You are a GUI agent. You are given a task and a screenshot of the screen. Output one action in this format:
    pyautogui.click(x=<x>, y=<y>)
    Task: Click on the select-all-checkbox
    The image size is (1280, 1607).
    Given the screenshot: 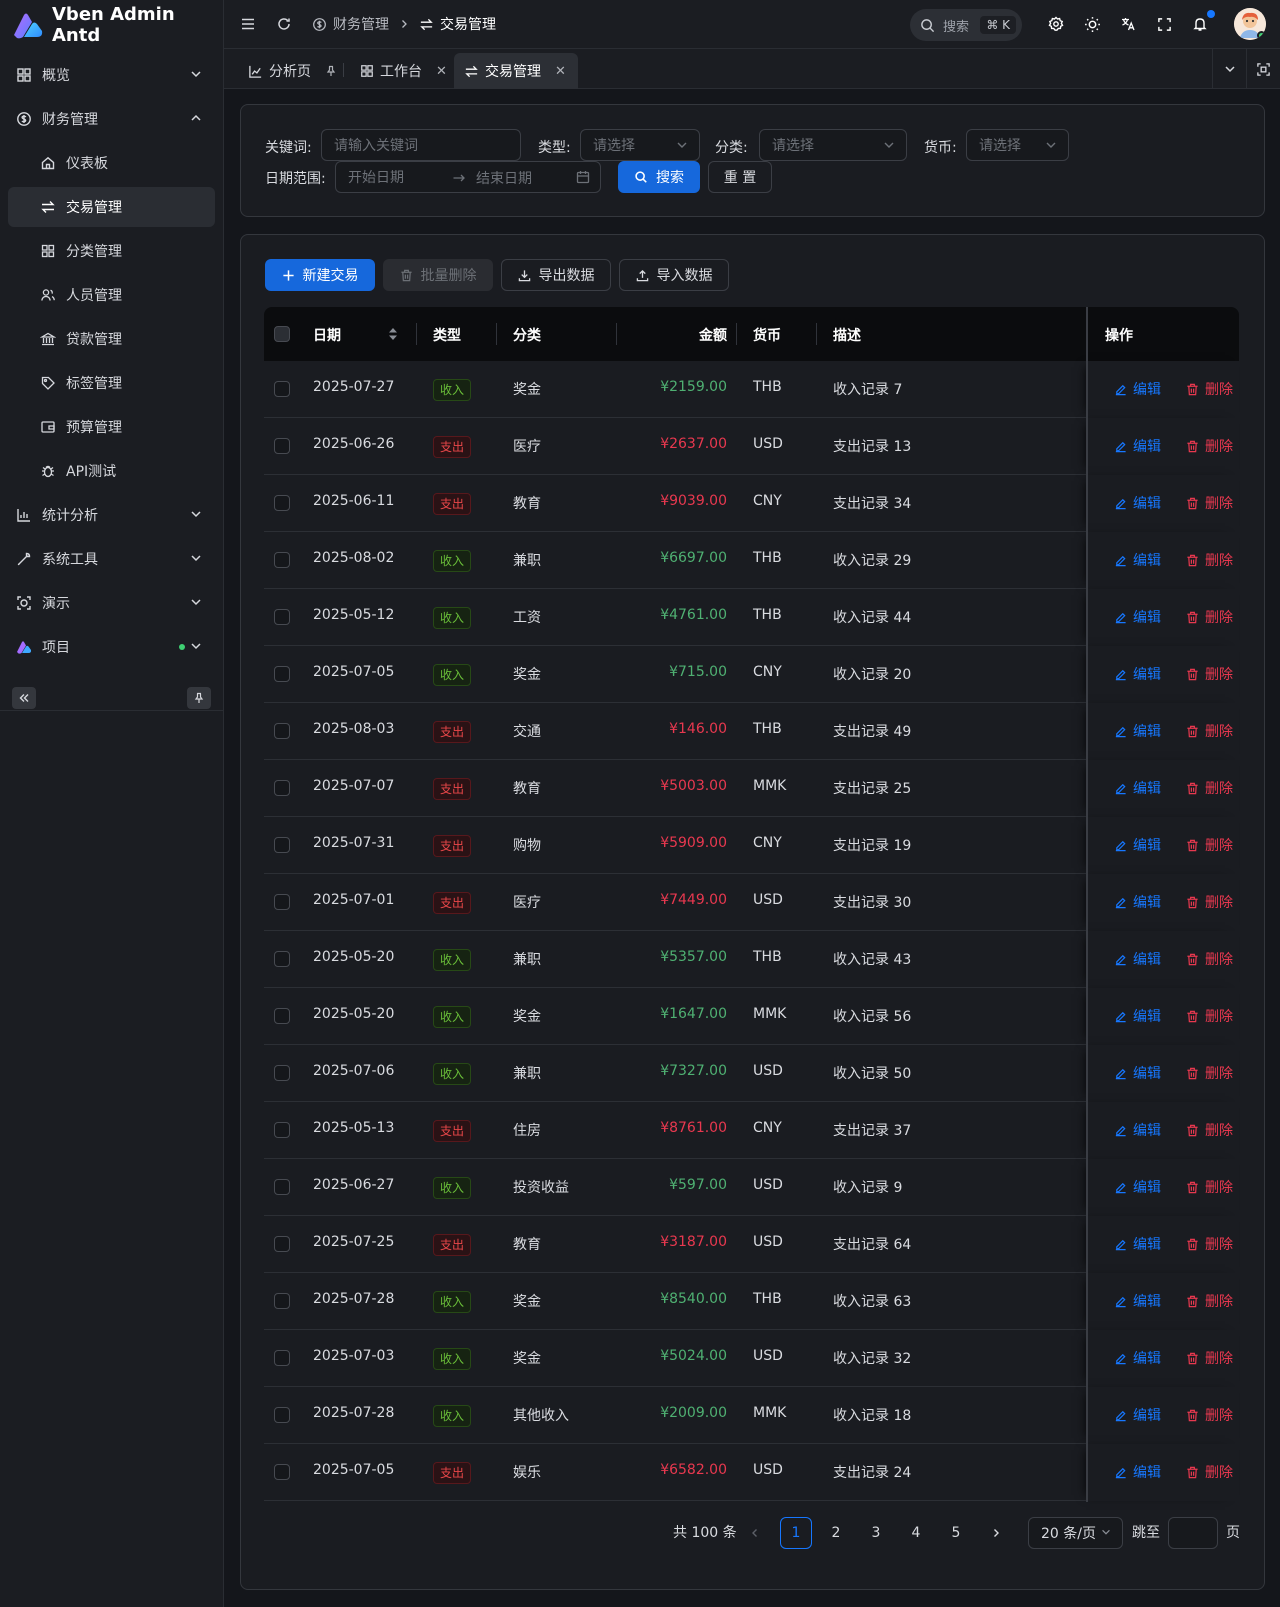 What is the action you would take?
    pyautogui.click(x=282, y=334)
    